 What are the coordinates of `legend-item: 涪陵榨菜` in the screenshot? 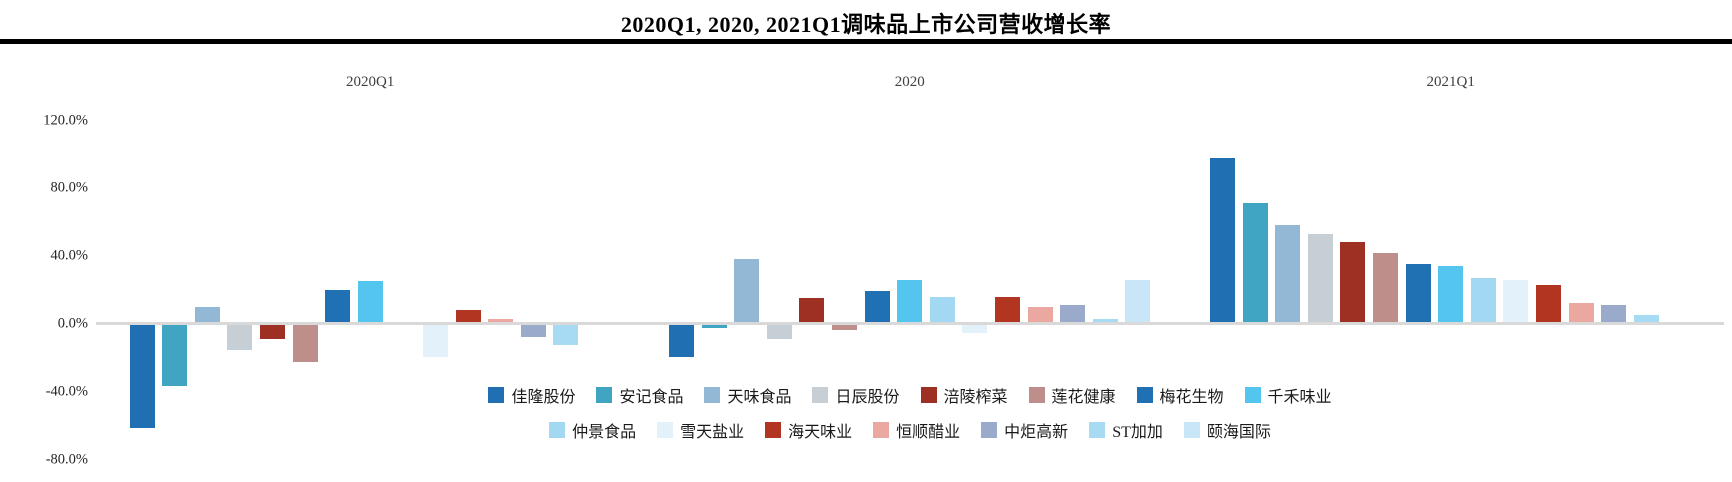 It's located at (964, 395).